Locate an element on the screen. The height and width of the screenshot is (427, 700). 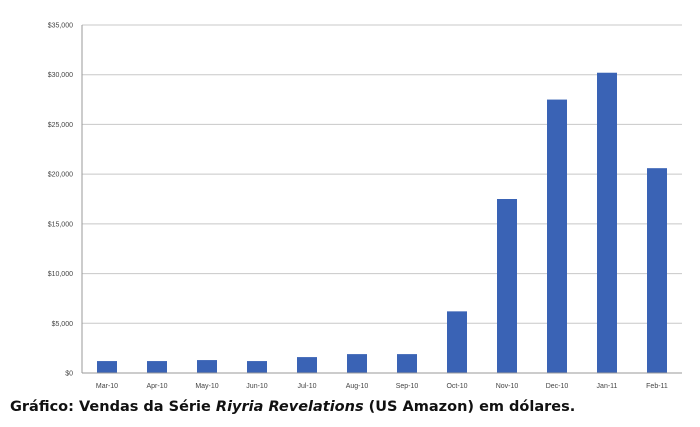
x-tick-label: Jan-11 is located at coordinates (607, 386).